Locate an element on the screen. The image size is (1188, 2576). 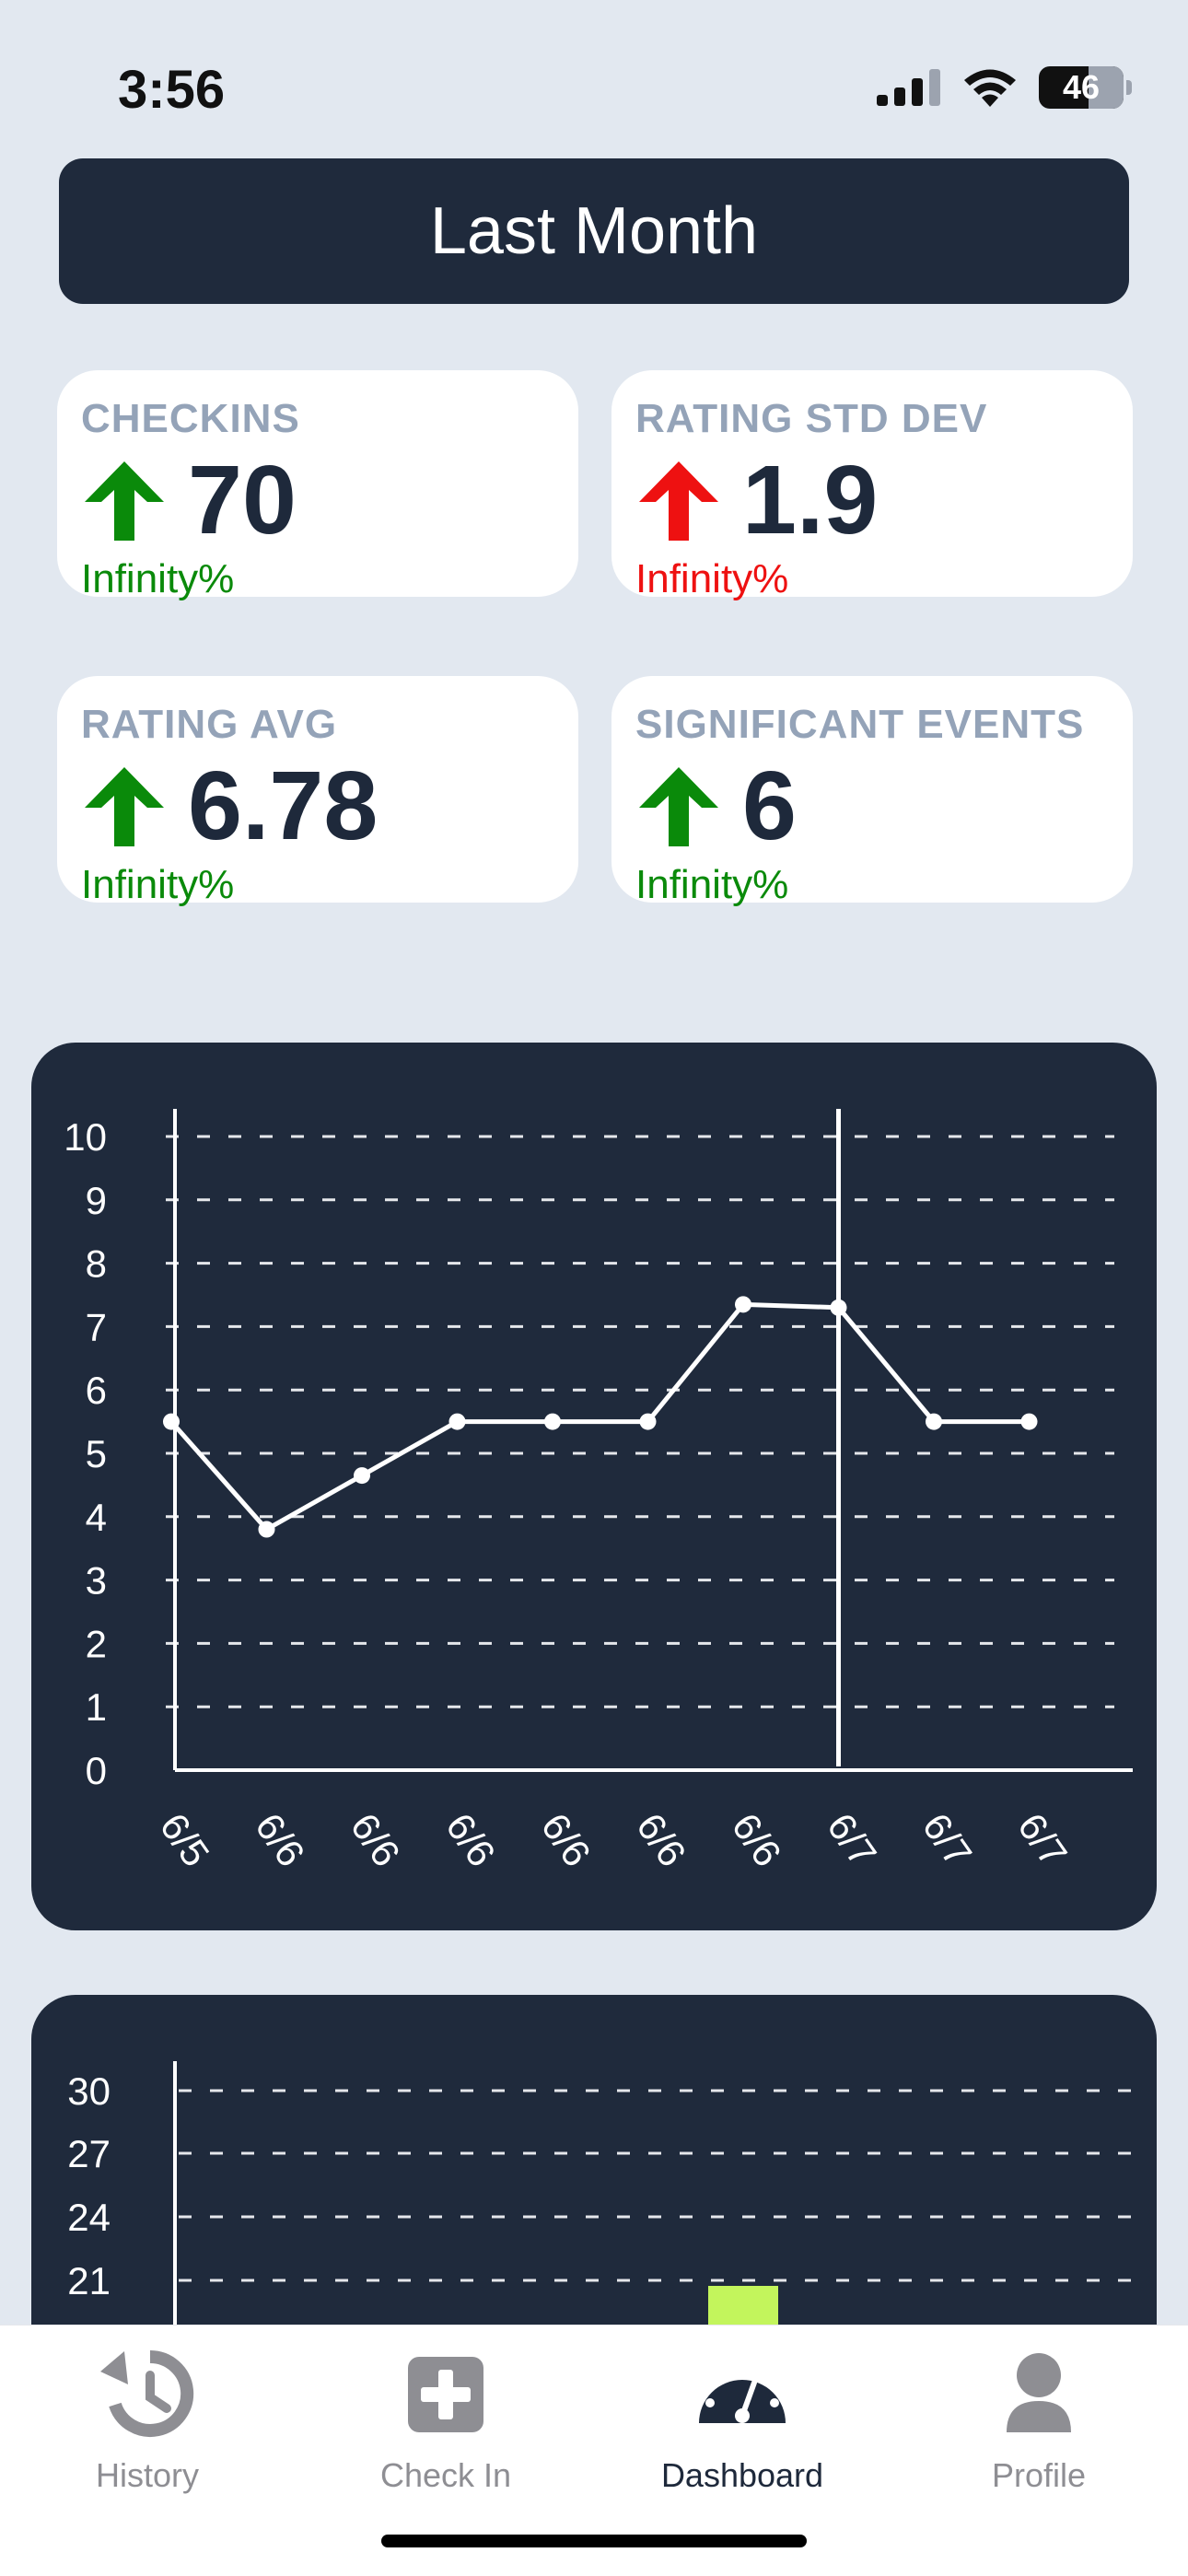
rating-series-line is located at coordinates (599, 1417).